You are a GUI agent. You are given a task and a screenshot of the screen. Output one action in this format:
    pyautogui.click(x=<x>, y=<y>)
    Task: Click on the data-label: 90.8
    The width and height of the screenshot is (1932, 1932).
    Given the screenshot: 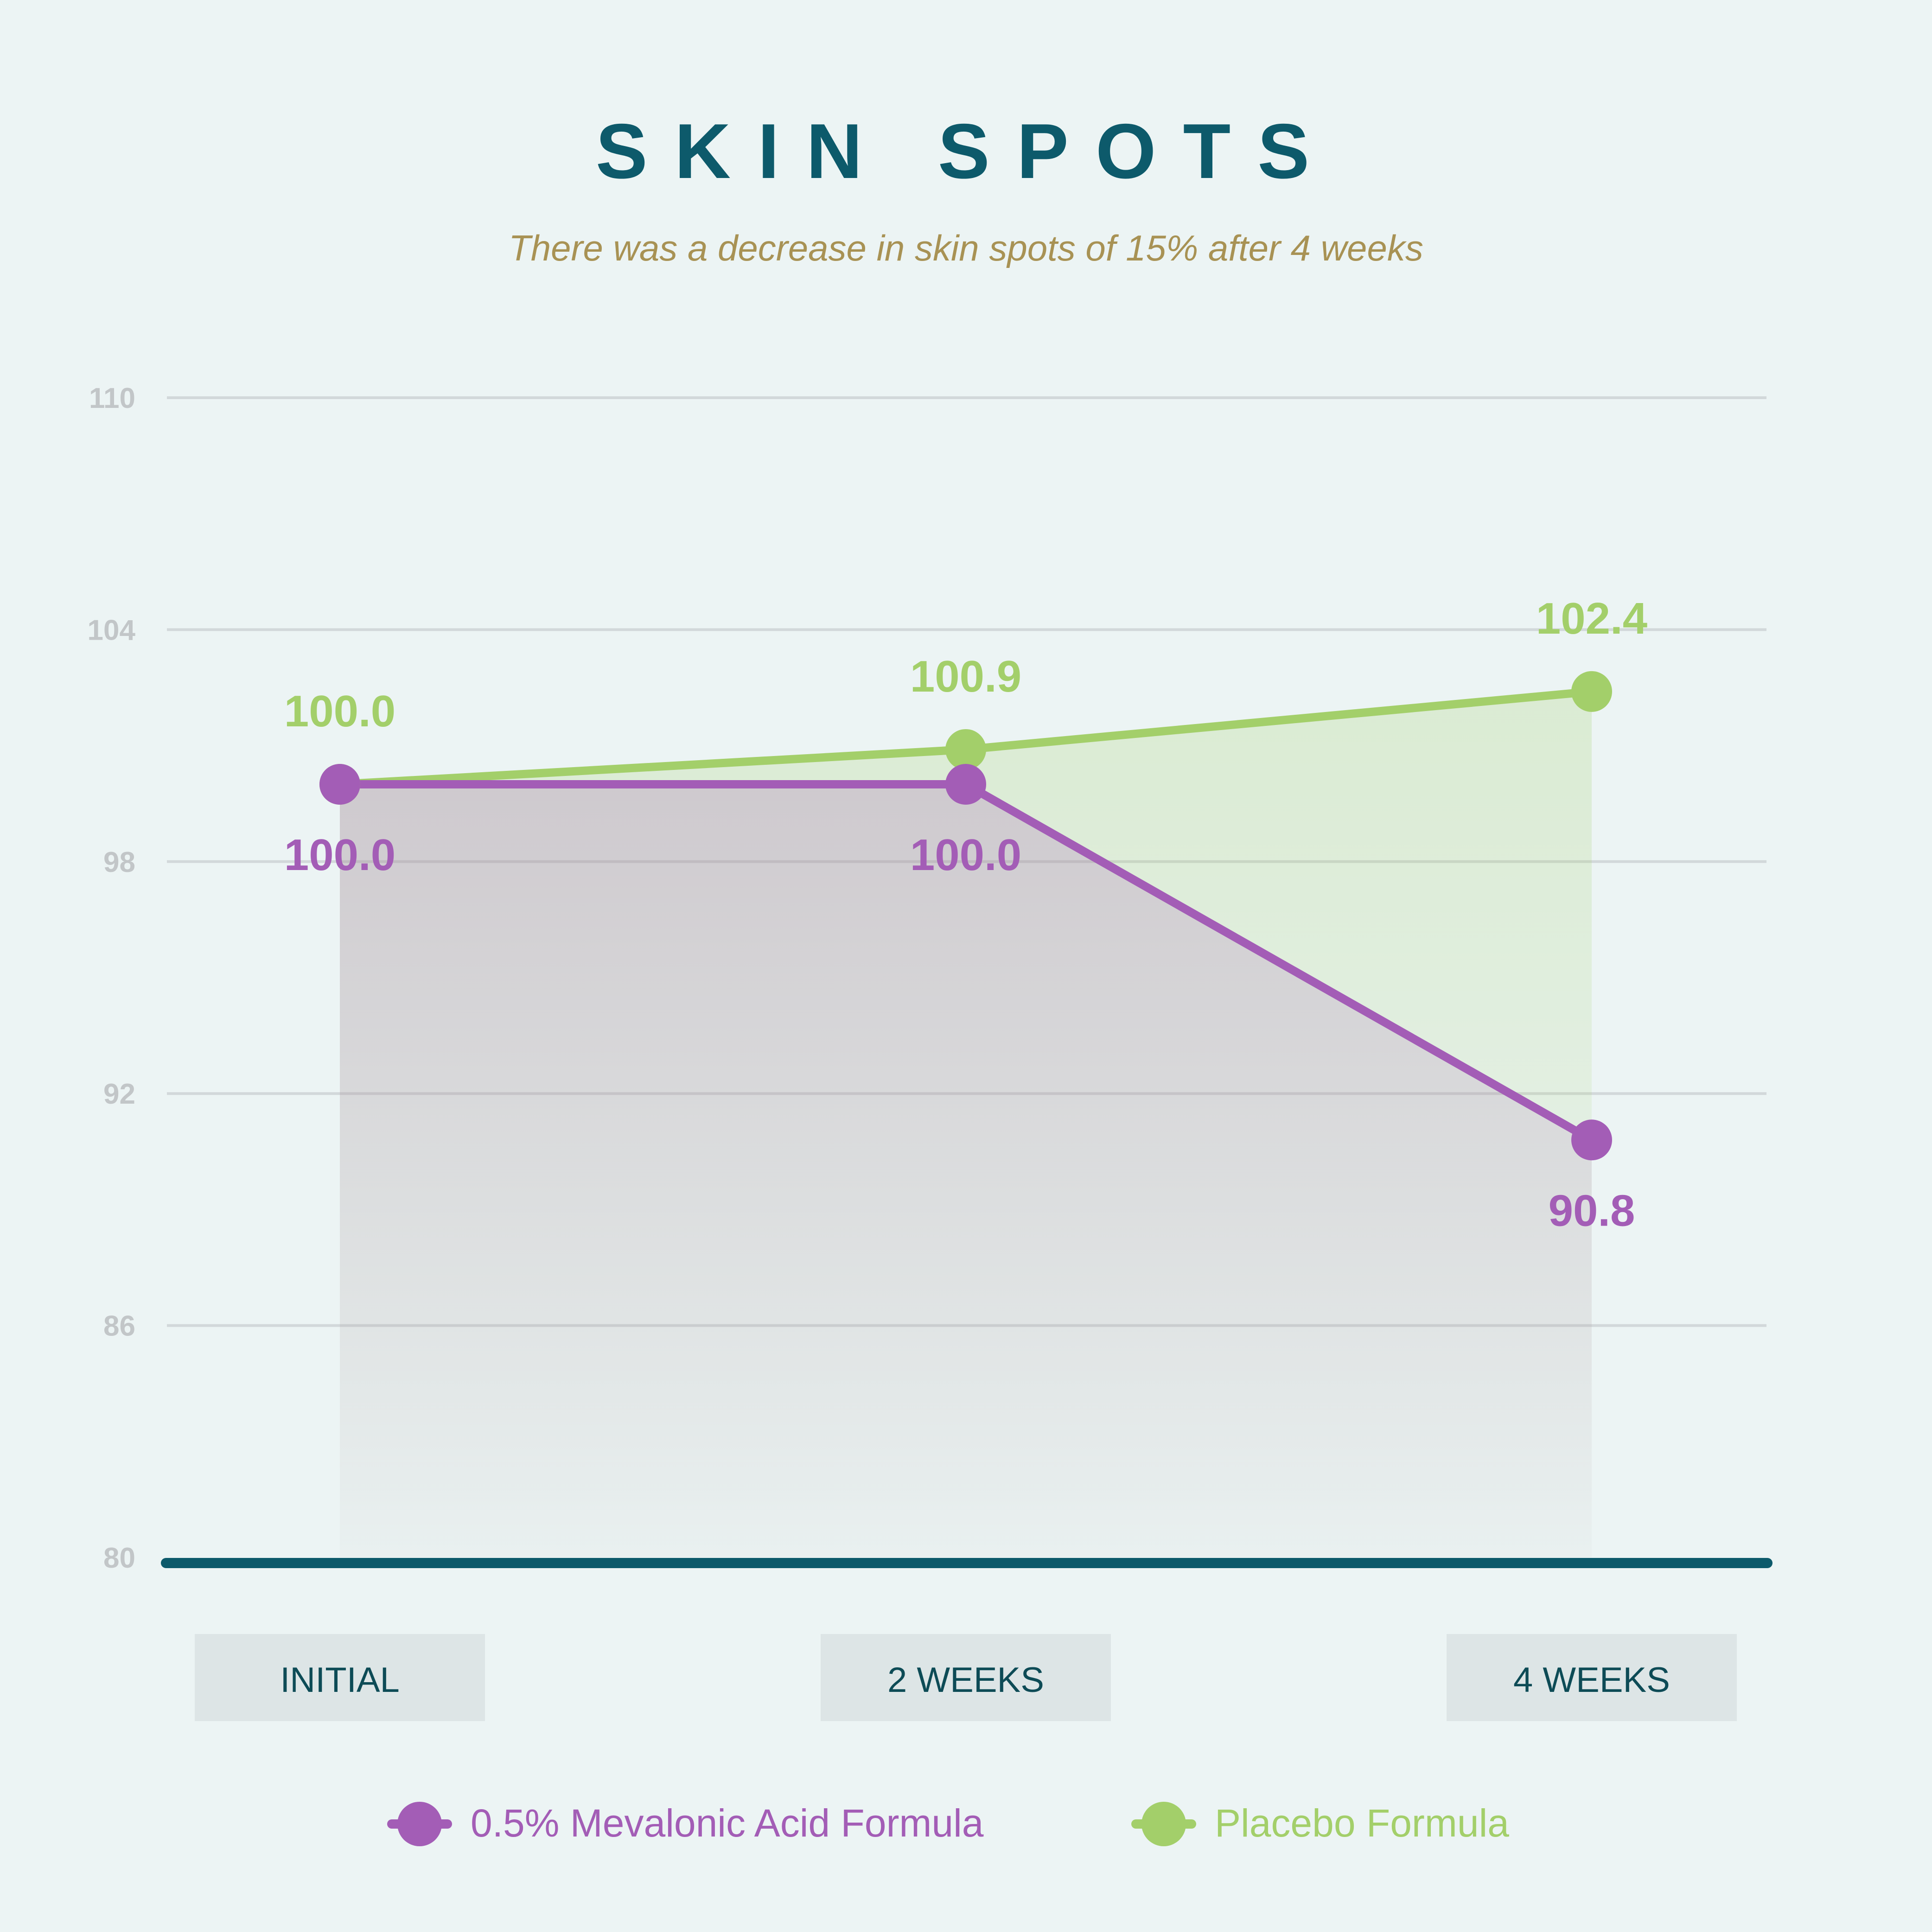 What is the action you would take?
    pyautogui.click(x=1592, y=1210)
    